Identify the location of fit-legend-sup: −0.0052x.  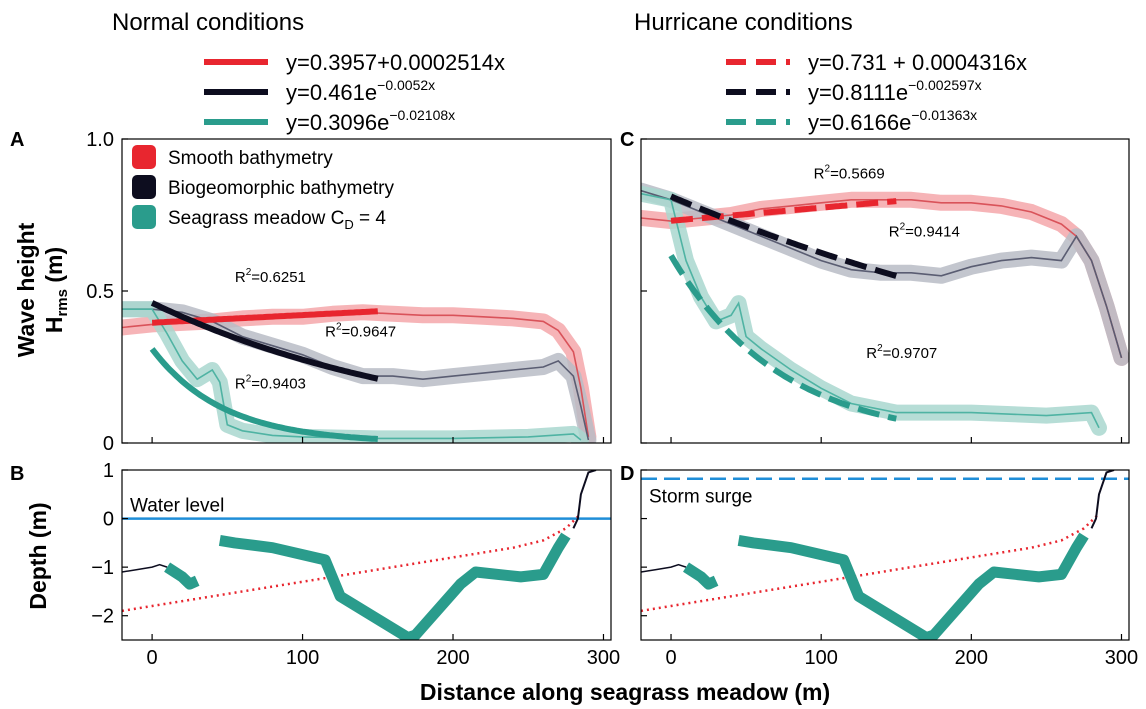
(406, 85).